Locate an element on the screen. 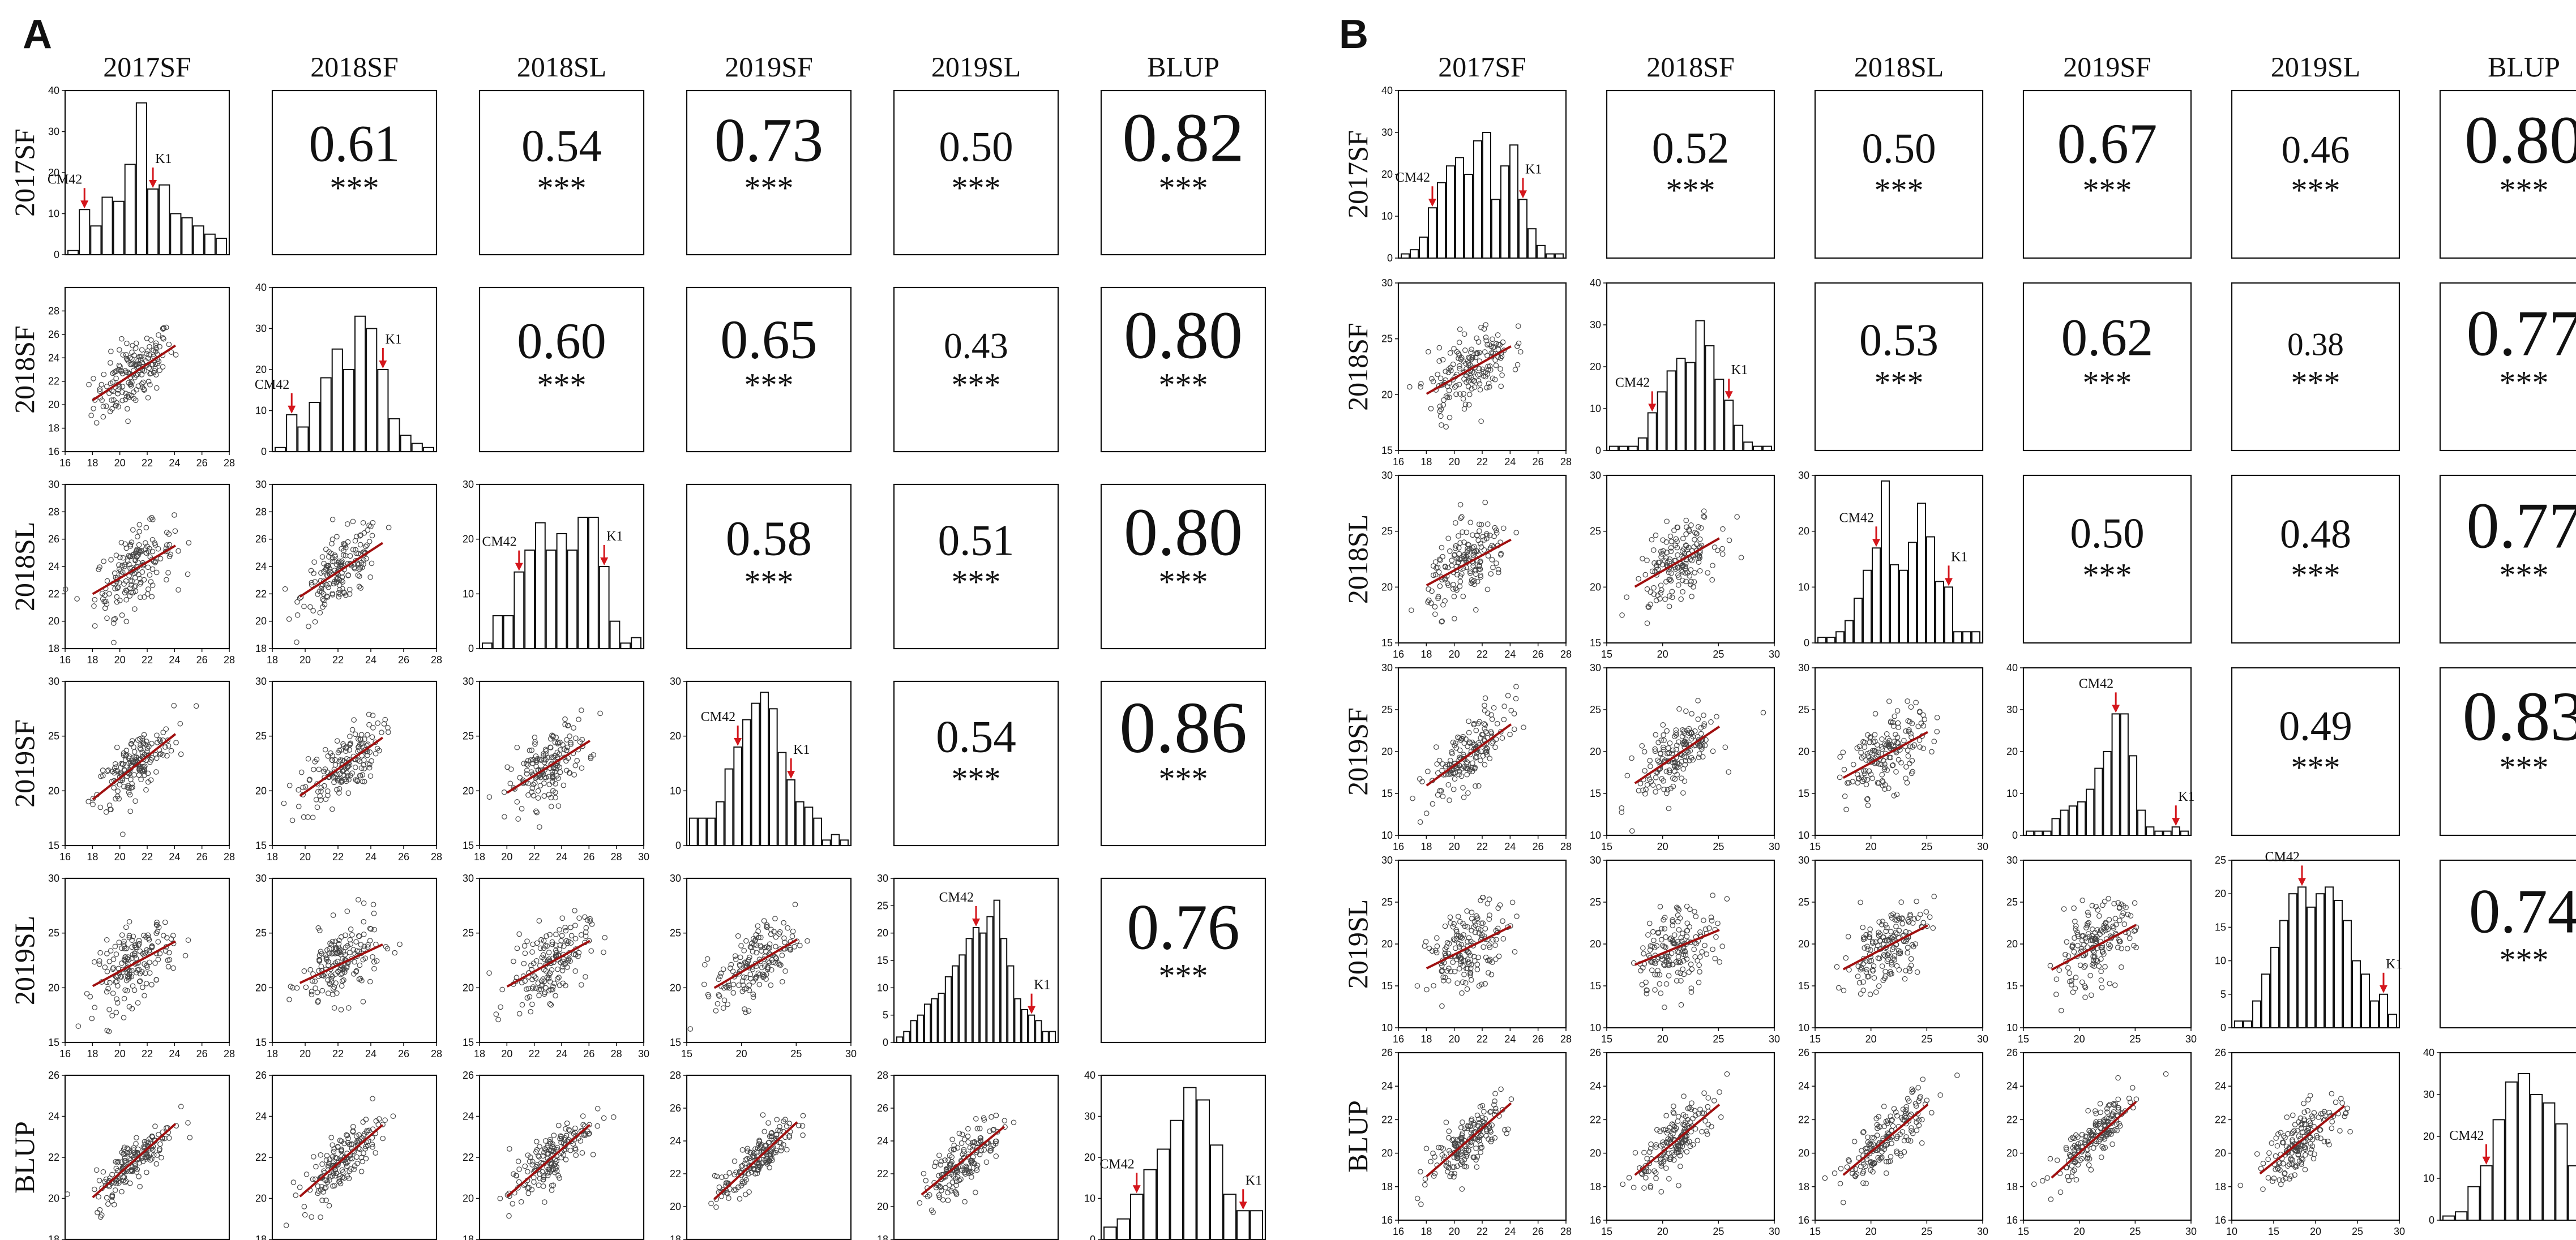 The image size is (2576, 1240). y-tick-label: 22 is located at coordinates (53, 381).